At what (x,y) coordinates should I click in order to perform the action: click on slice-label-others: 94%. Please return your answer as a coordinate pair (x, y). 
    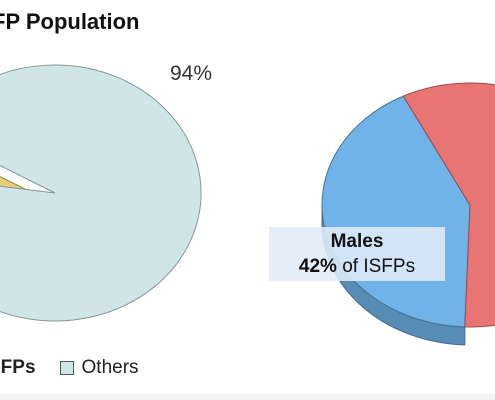
    Looking at the image, I should click on (191, 73).